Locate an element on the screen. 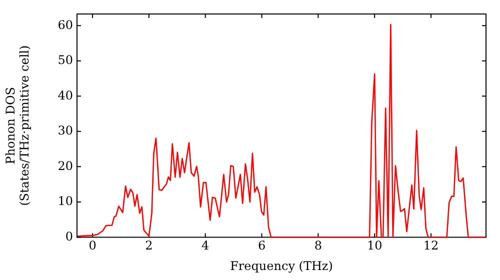 The image size is (500, 280). x-tick-label: 2 is located at coordinates (149, 245).